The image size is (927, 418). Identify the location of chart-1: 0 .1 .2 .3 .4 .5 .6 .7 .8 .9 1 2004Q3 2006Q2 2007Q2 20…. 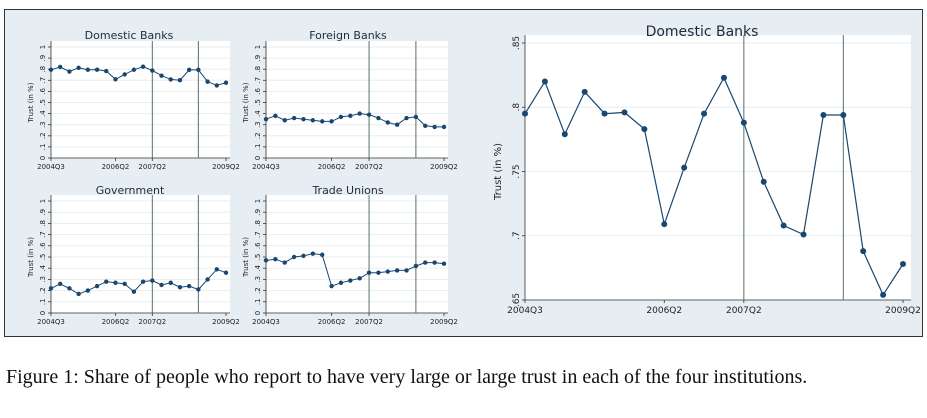
(133, 100).